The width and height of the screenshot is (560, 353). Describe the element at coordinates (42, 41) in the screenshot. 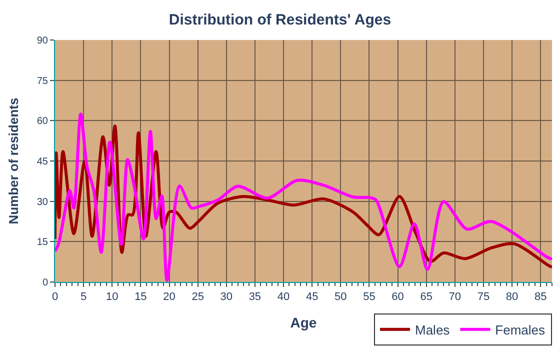

I see `y-tick-label: 90` at that location.